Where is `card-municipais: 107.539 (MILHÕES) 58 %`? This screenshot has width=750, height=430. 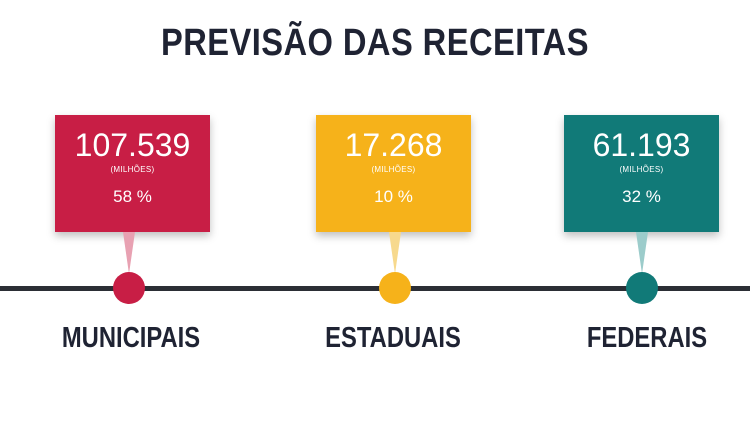 card-municipais: 107.539 (MILHÕES) 58 % is located at coordinates (132, 173).